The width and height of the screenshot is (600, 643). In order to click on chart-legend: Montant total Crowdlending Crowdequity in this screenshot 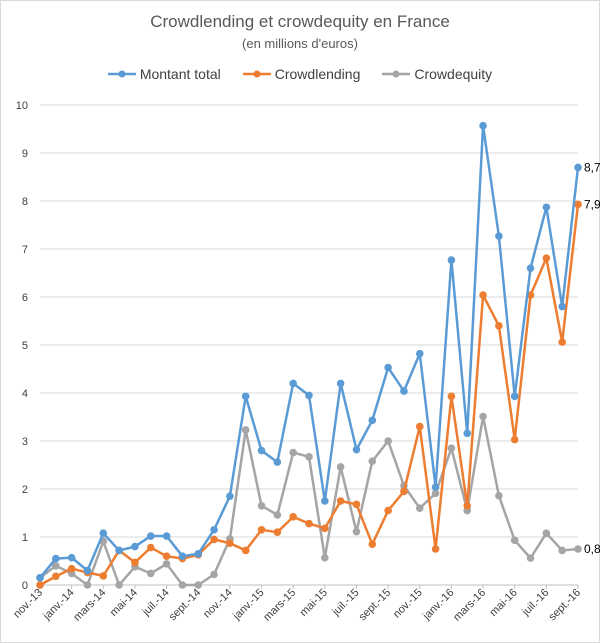, I will do `click(300, 74)`.